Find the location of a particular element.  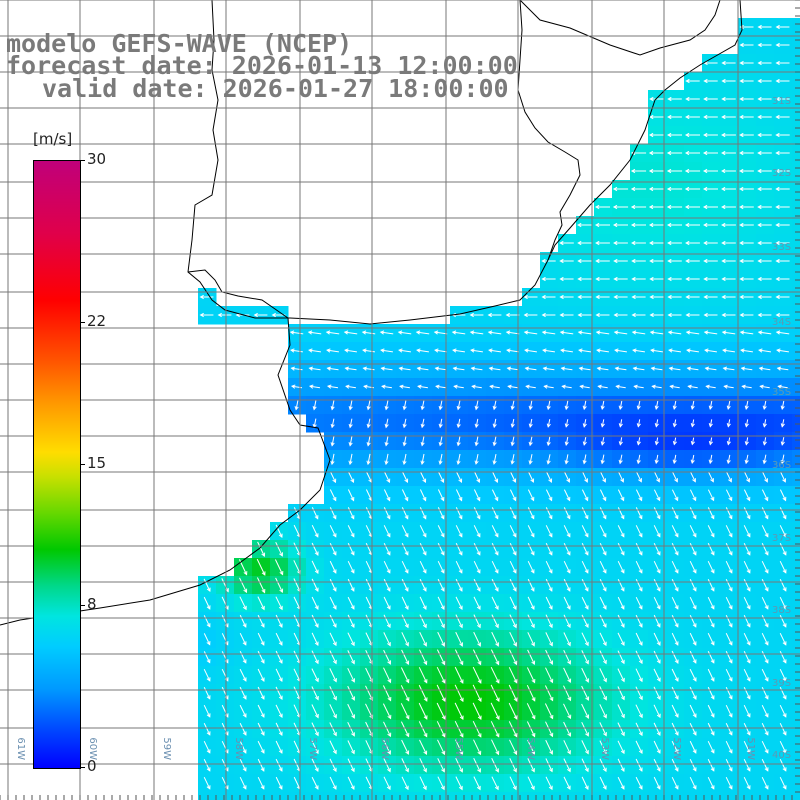

longitude-label: 57W is located at coordinates (312, 748).